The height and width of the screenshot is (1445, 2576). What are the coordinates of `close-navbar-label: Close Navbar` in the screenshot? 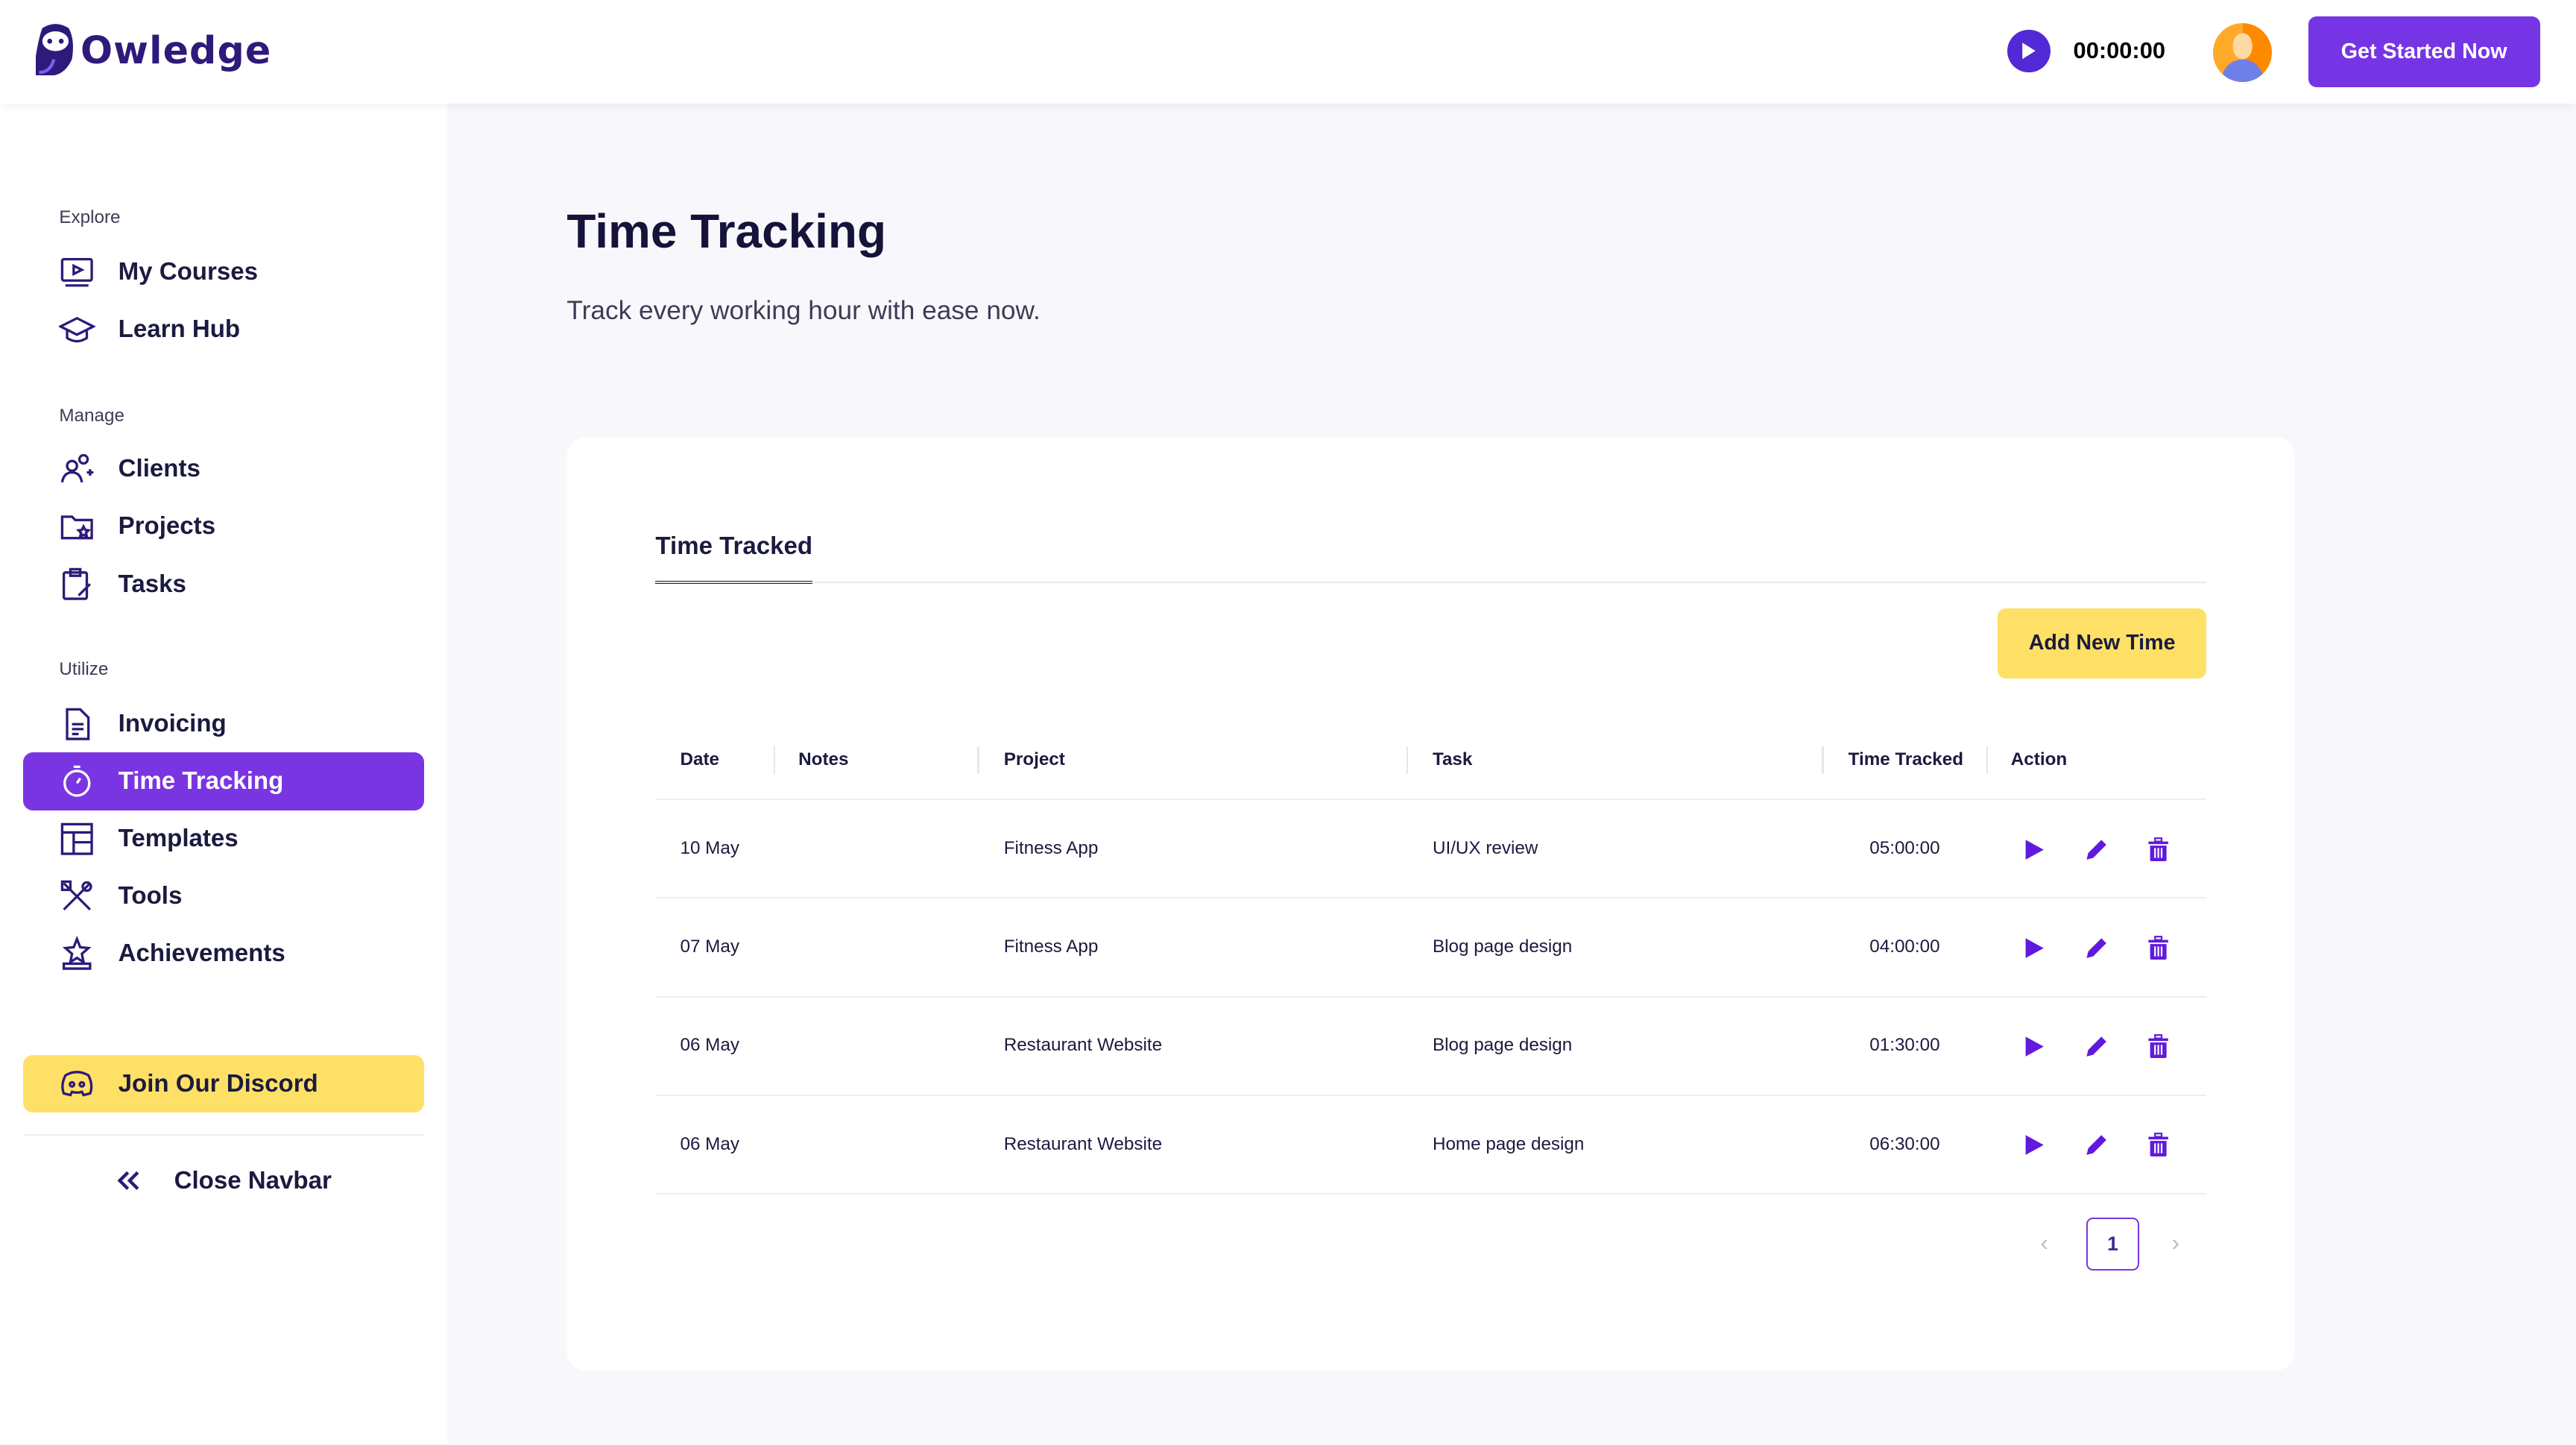 It's located at (253, 1180).